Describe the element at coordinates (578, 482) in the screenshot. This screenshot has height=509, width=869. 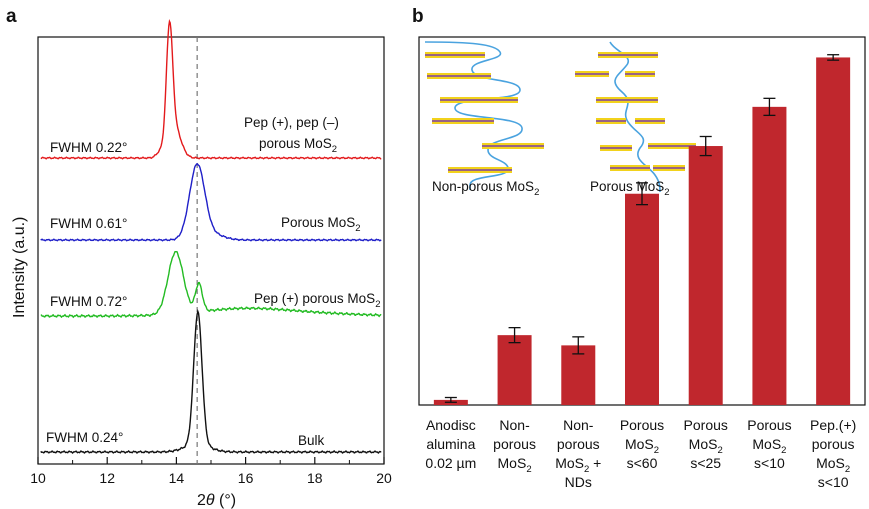
I see `category-label: NDs` at that location.